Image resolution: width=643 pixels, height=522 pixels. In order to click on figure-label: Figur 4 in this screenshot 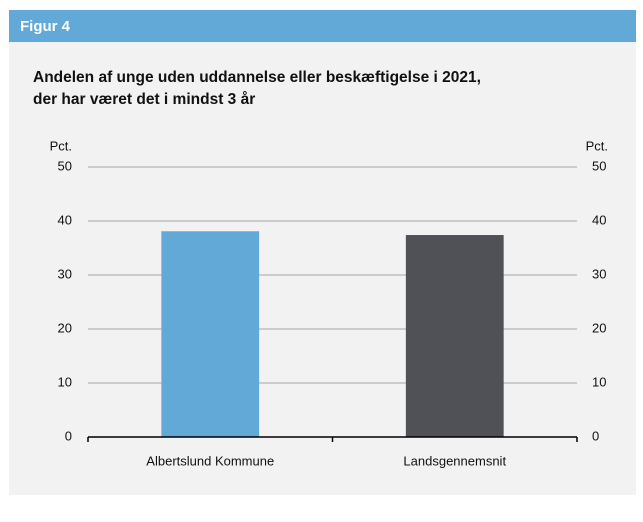, I will do `click(45, 26)`.